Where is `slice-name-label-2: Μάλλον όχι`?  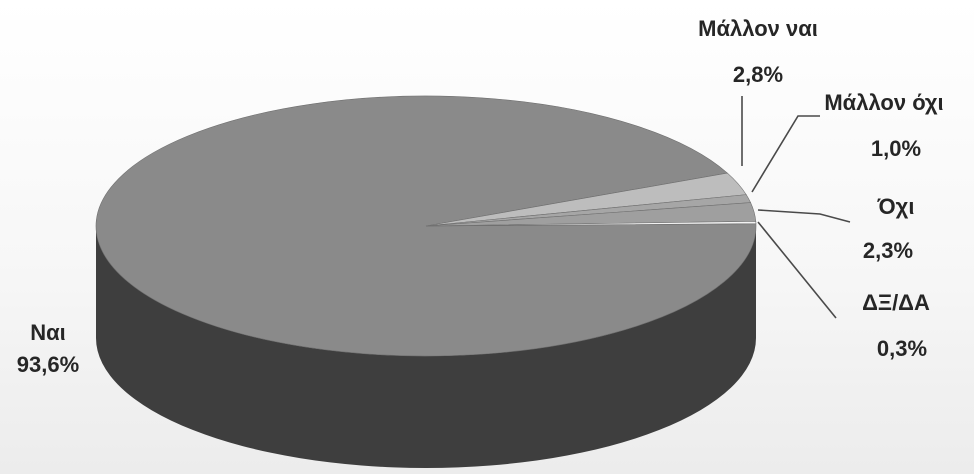 slice-name-label-2: Μάλλον όχι is located at coordinates (883, 102).